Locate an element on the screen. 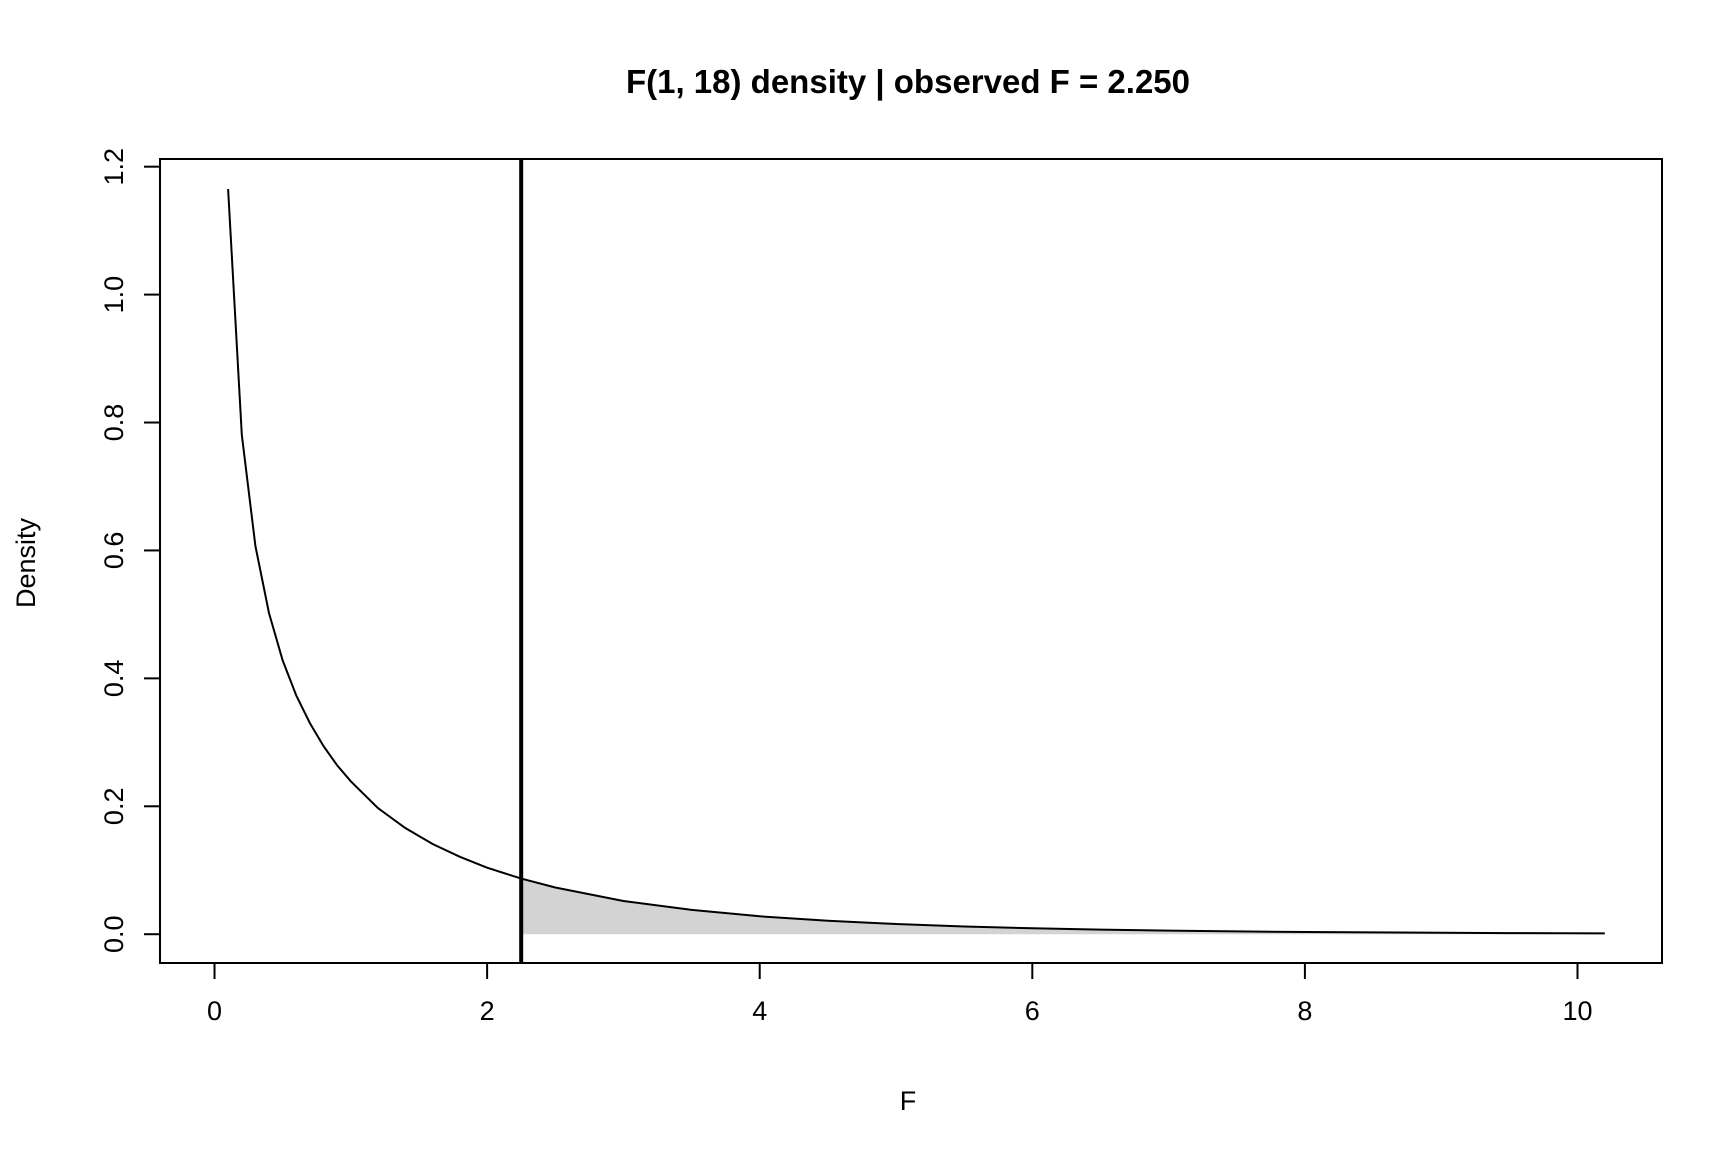 The width and height of the screenshot is (1728, 1152). x-tick-label: 0 is located at coordinates (214, 1011).